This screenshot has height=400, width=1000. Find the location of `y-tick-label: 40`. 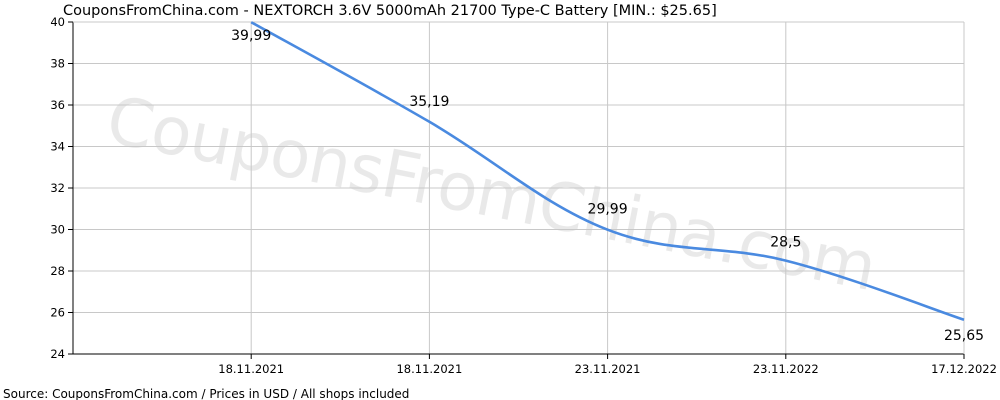

y-tick-label: 40 is located at coordinates (57, 22).